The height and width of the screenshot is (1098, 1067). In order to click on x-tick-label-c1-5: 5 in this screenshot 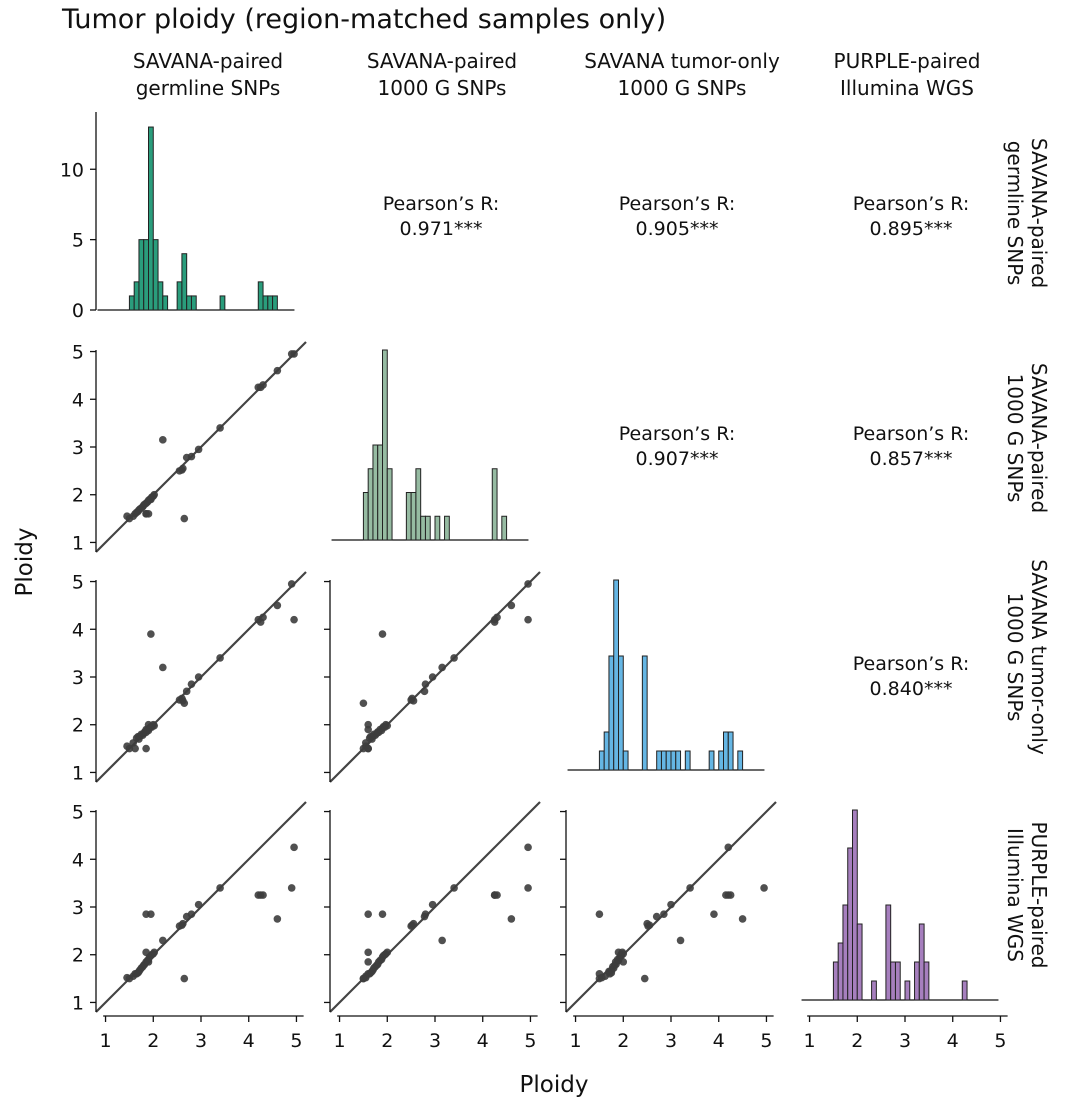, I will do `click(530, 1041)`.